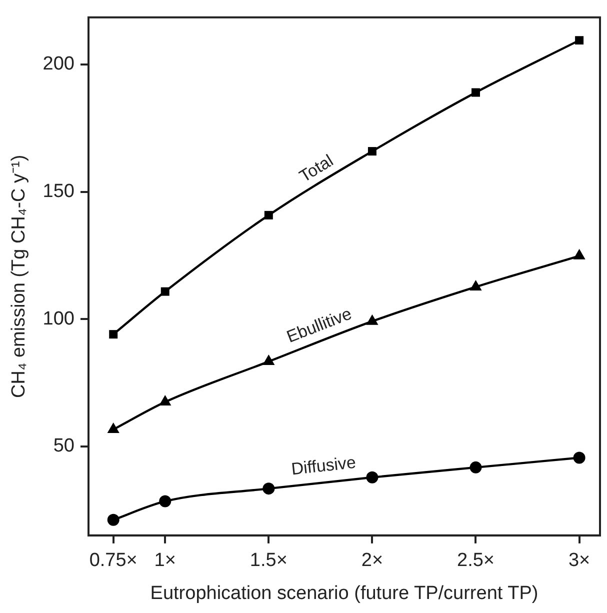 Image resolution: width=607 pixels, height=613 pixels. What do you see at coordinates (113, 561) in the screenshot?
I see `x-tick-label: 0.75×` at bounding box center [113, 561].